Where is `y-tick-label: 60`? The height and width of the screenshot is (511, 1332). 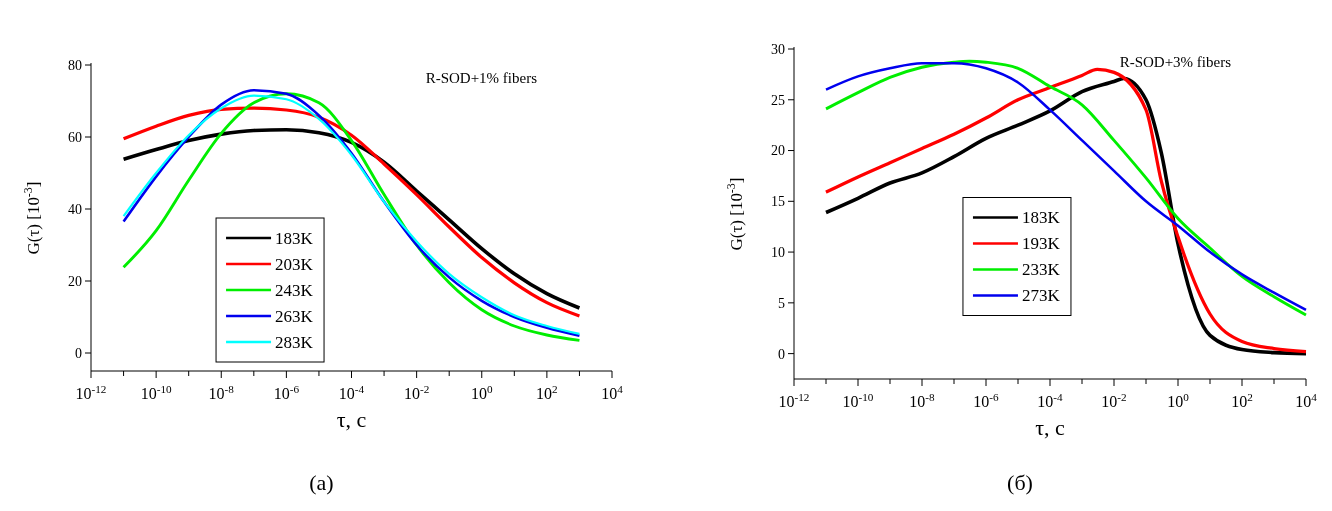 y-tick-label: 60 is located at coordinates (75, 137).